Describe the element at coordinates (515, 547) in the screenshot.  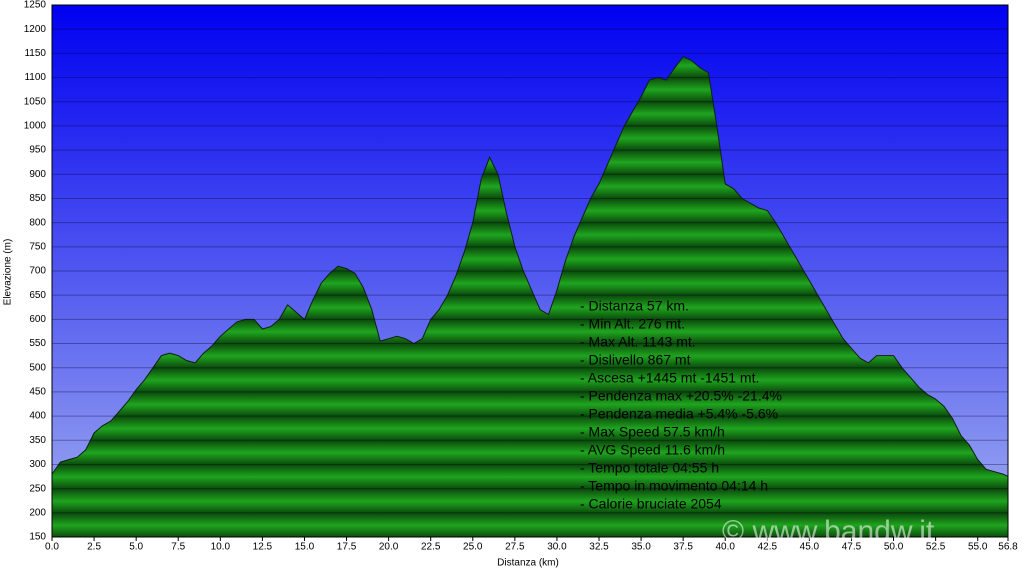
I see `x-tick-label: 27.5` at that location.